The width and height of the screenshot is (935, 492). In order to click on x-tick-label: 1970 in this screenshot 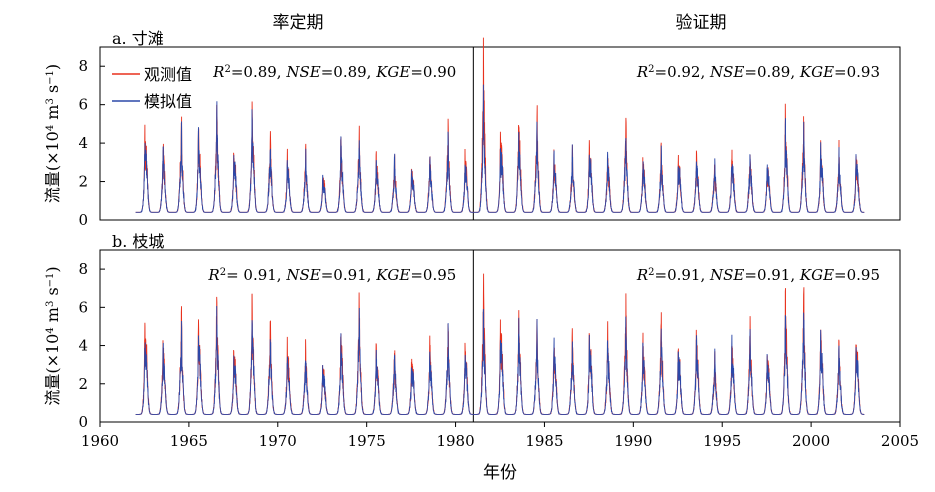, I will do `click(278, 441)`.